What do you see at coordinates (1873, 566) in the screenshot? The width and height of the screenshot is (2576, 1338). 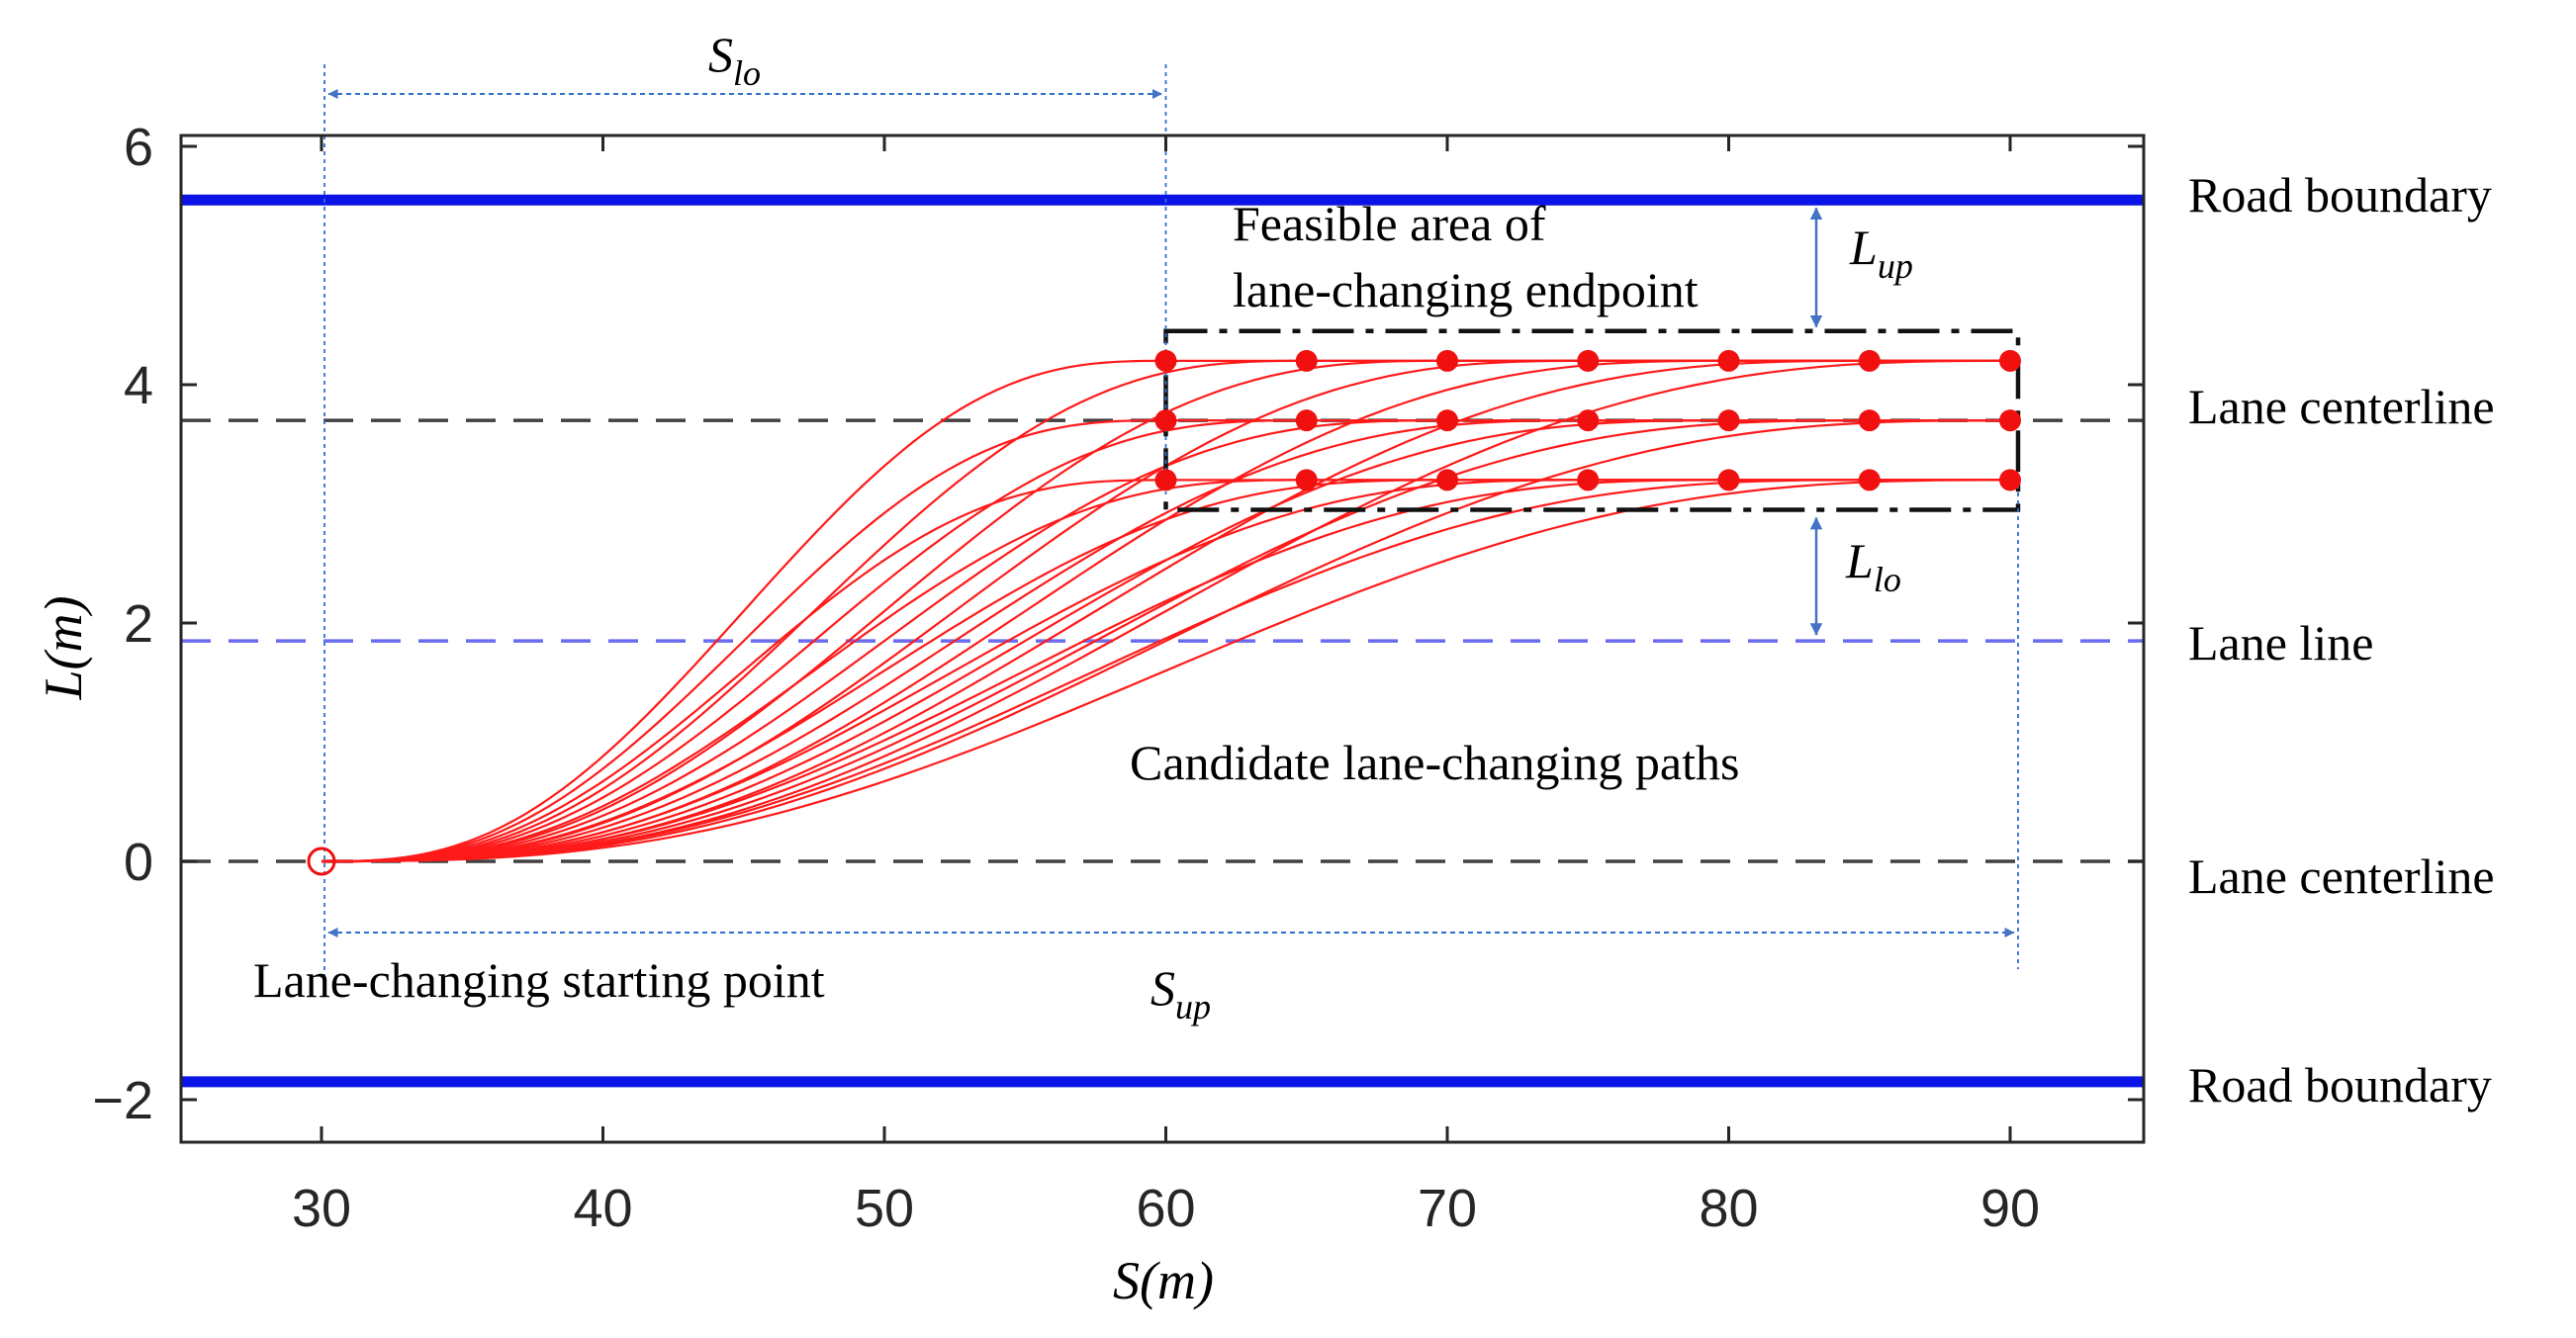 I see `l-lo-label: Llo` at bounding box center [1873, 566].